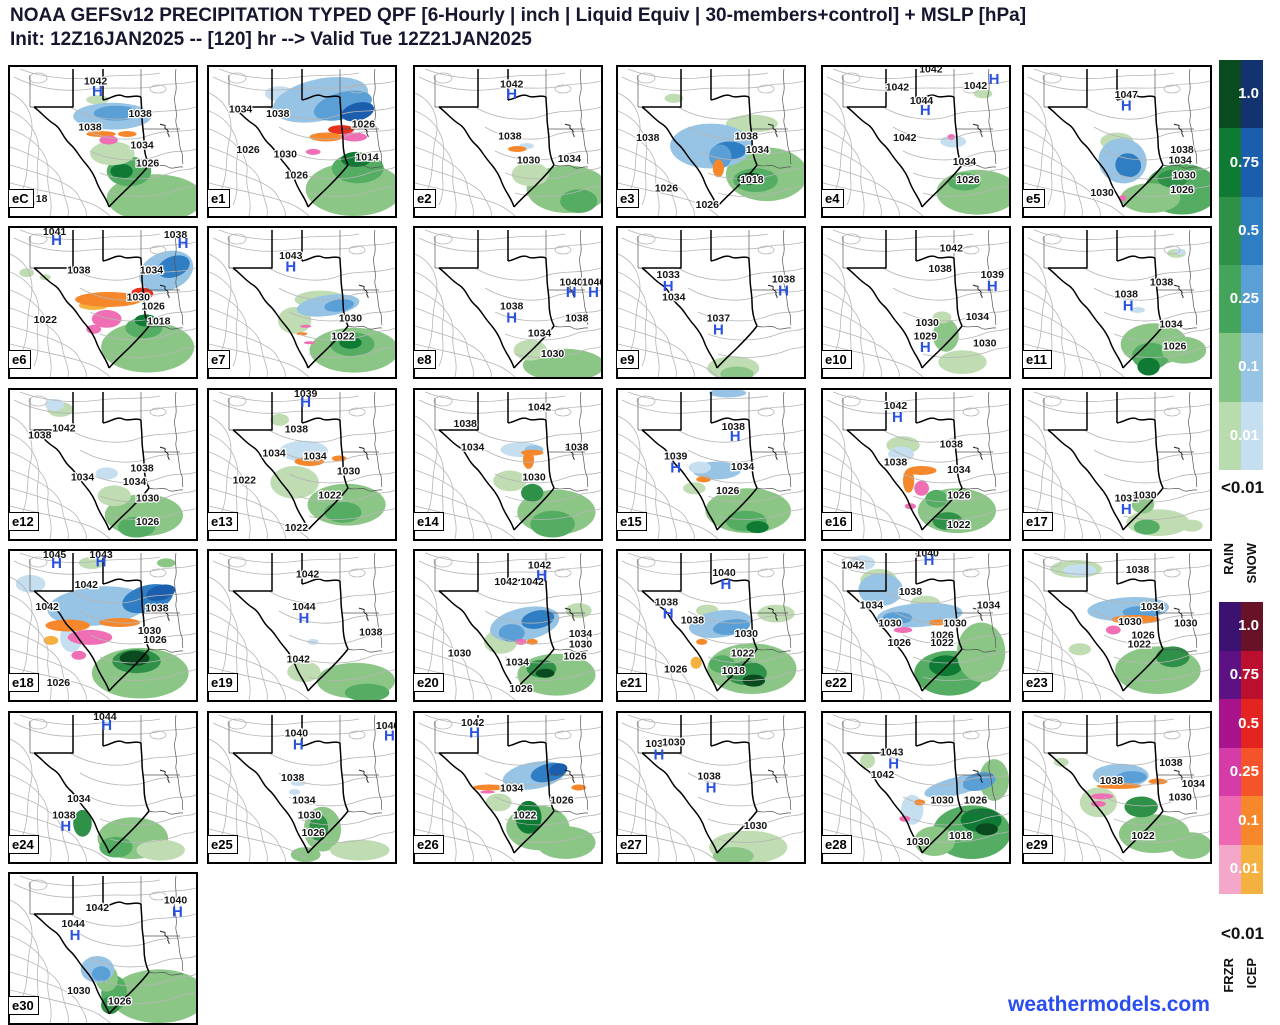 The image size is (1280, 1025). What do you see at coordinates (892, 753) in the screenshot?
I see `pressure-label: 1043` at bounding box center [892, 753].